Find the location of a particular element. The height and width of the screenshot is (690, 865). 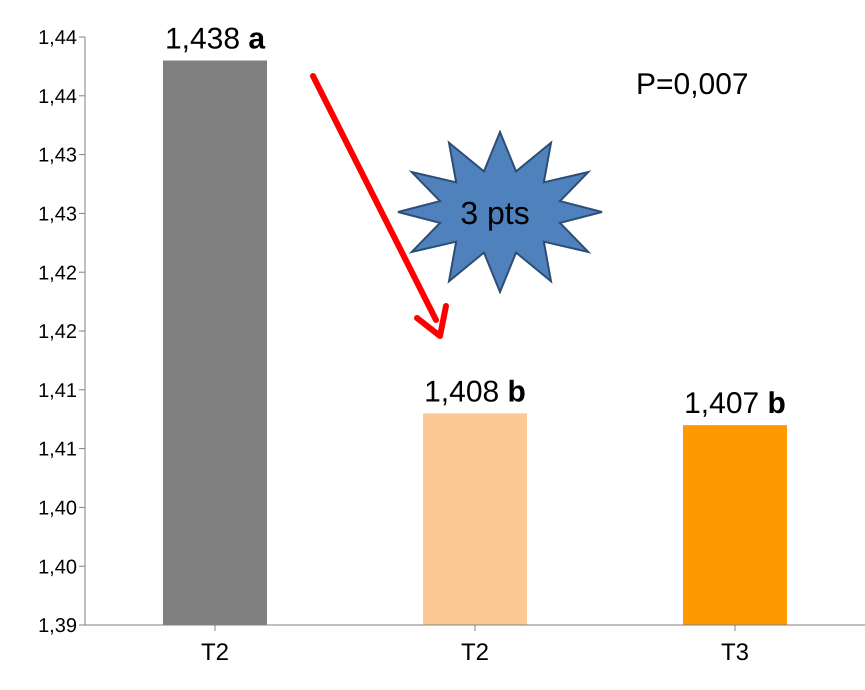

y-tick-label: 1,39 is located at coordinates (57, 626).